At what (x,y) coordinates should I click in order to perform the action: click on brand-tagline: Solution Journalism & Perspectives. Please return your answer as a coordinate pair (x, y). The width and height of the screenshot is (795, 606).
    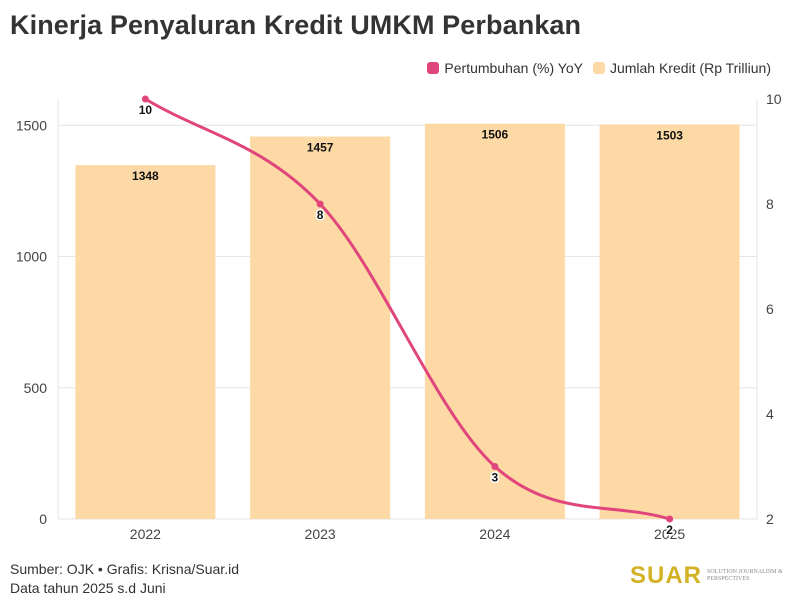
    Looking at the image, I should click on (745, 575).